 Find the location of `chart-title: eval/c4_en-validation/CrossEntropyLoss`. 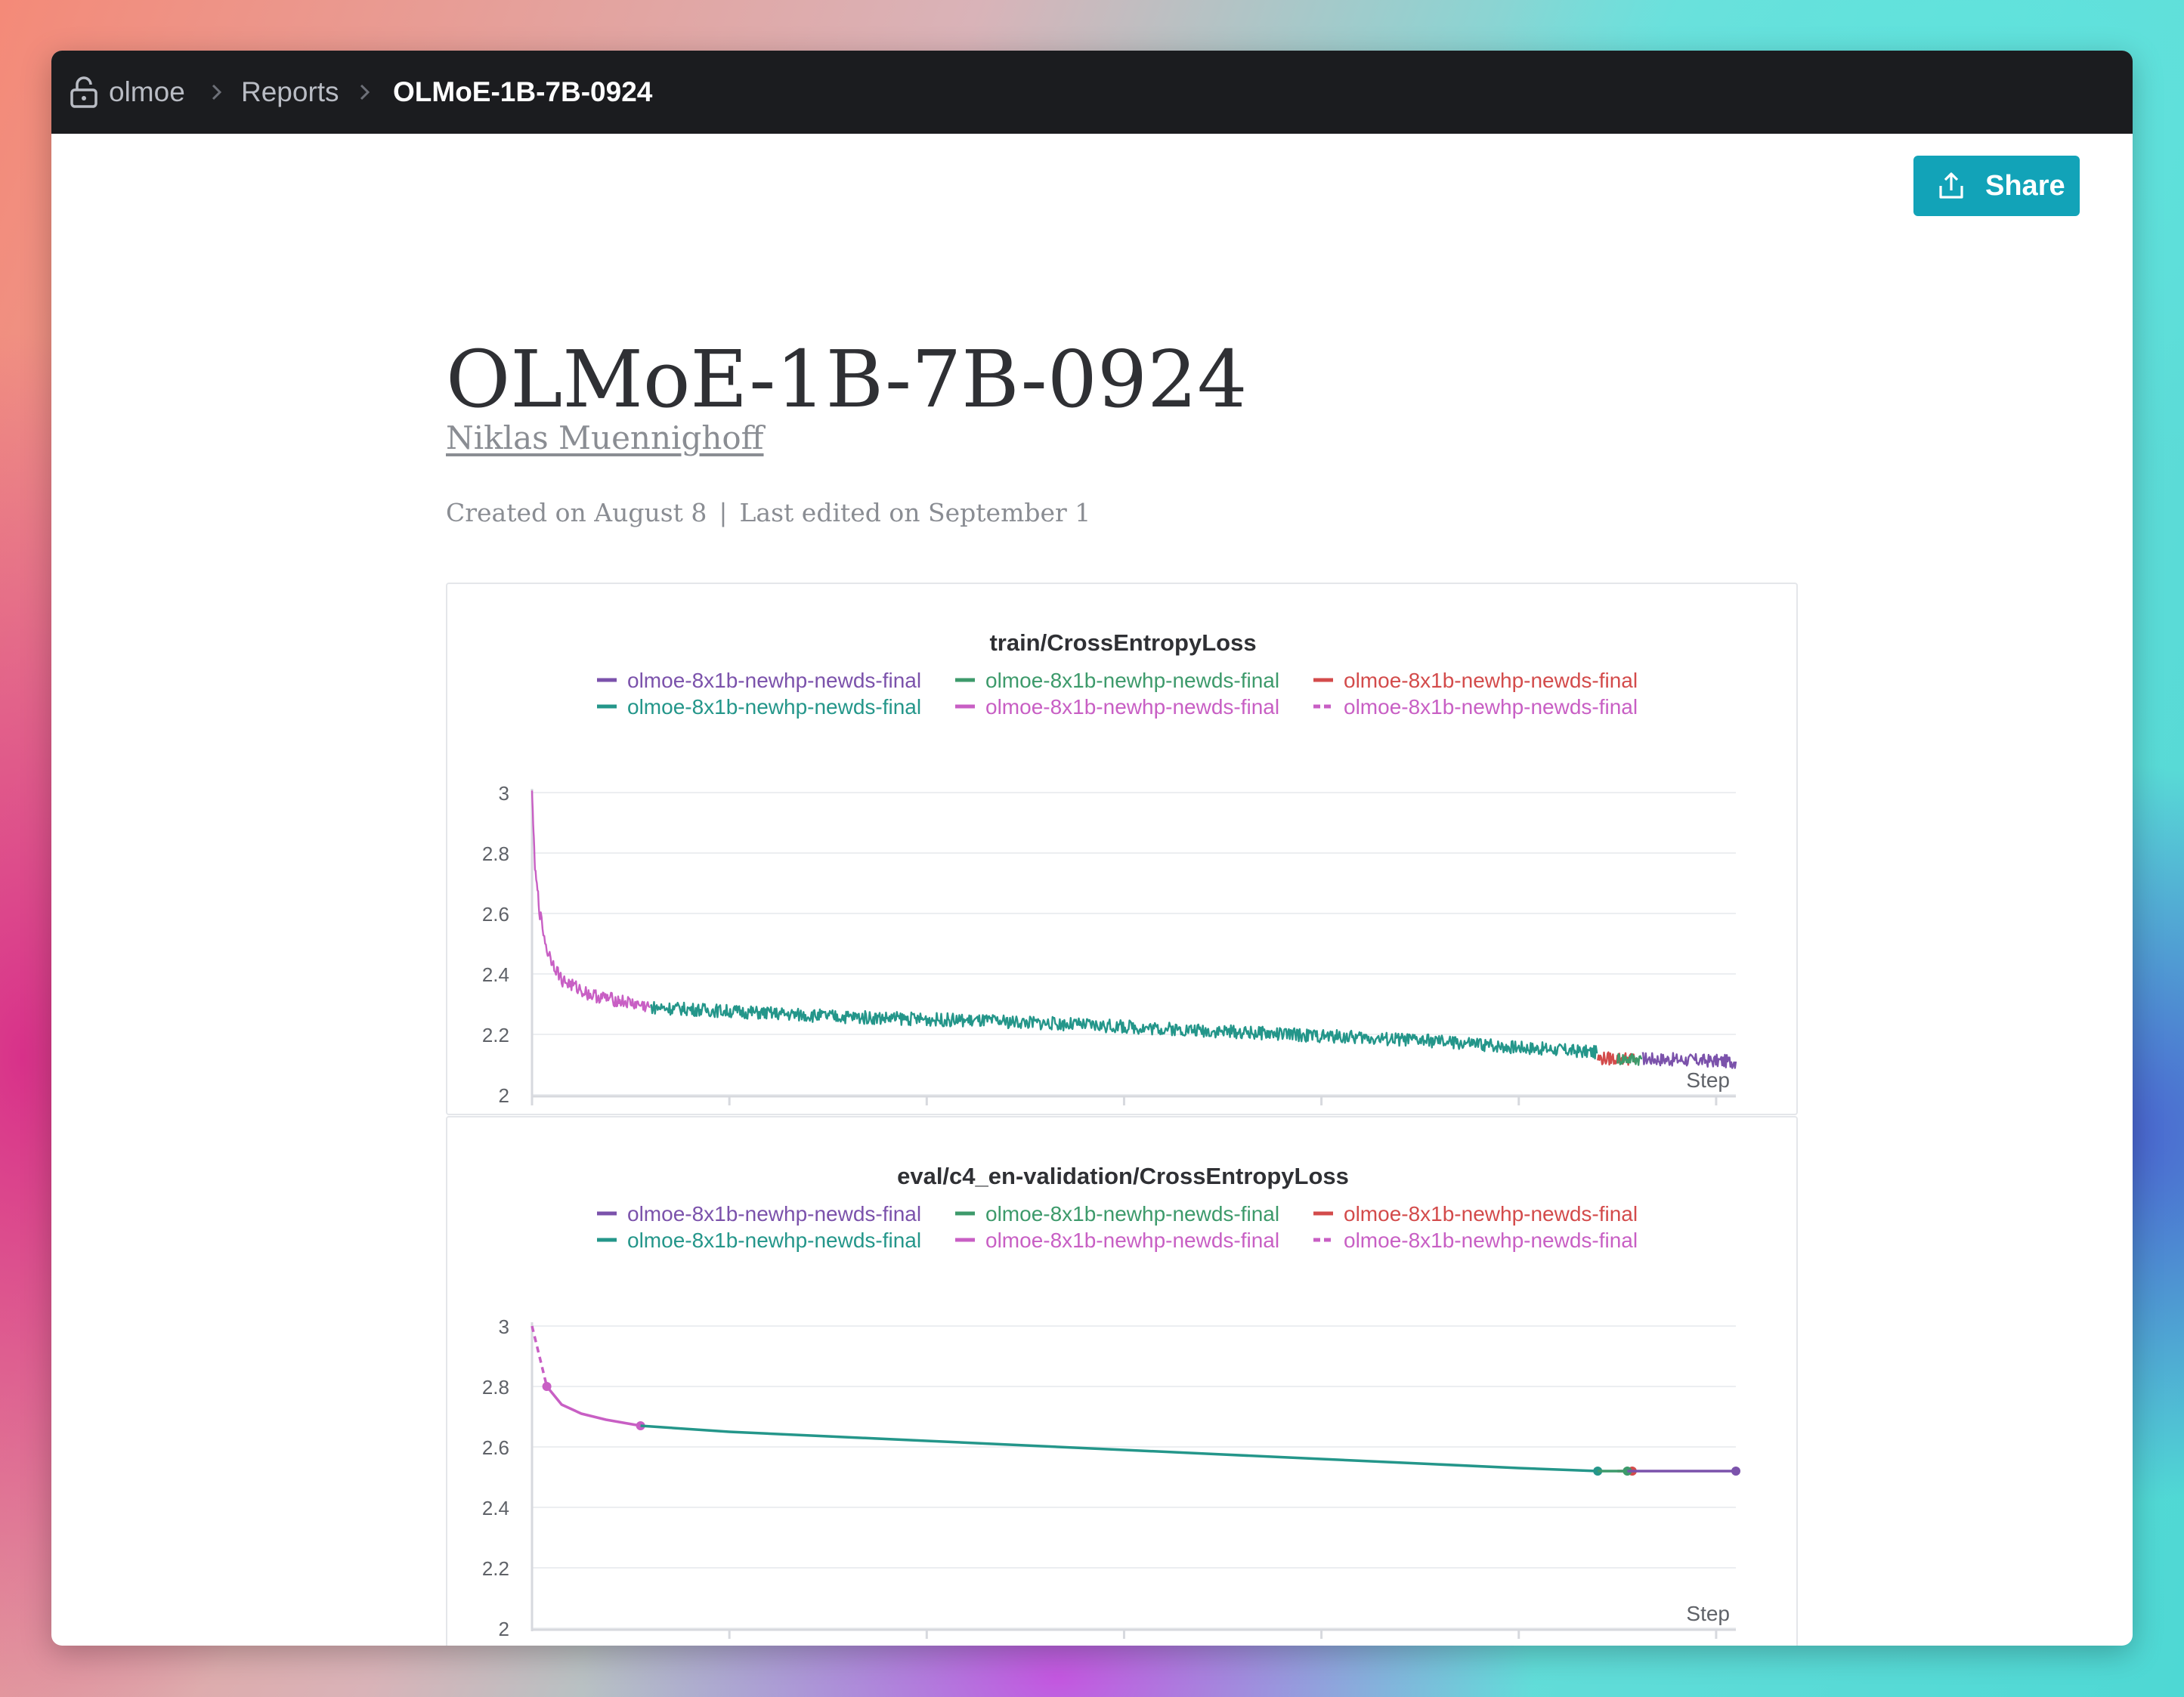

chart-title: eval/c4_en-validation/CrossEntropyLoss is located at coordinates (1123, 1176).